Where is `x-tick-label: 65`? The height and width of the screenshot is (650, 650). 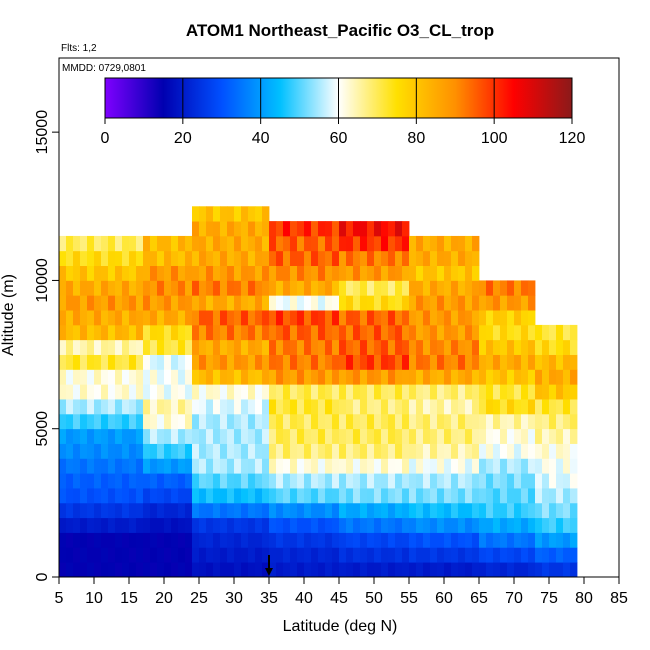 x-tick-label: 65 is located at coordinates (479, 598).